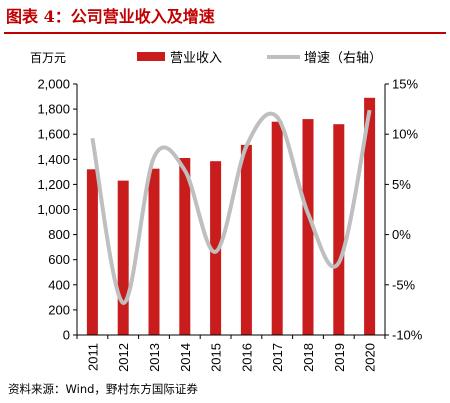  Describe the element at coordinates (92, 252) in the screenshot. I see `bar-2011` at that location.